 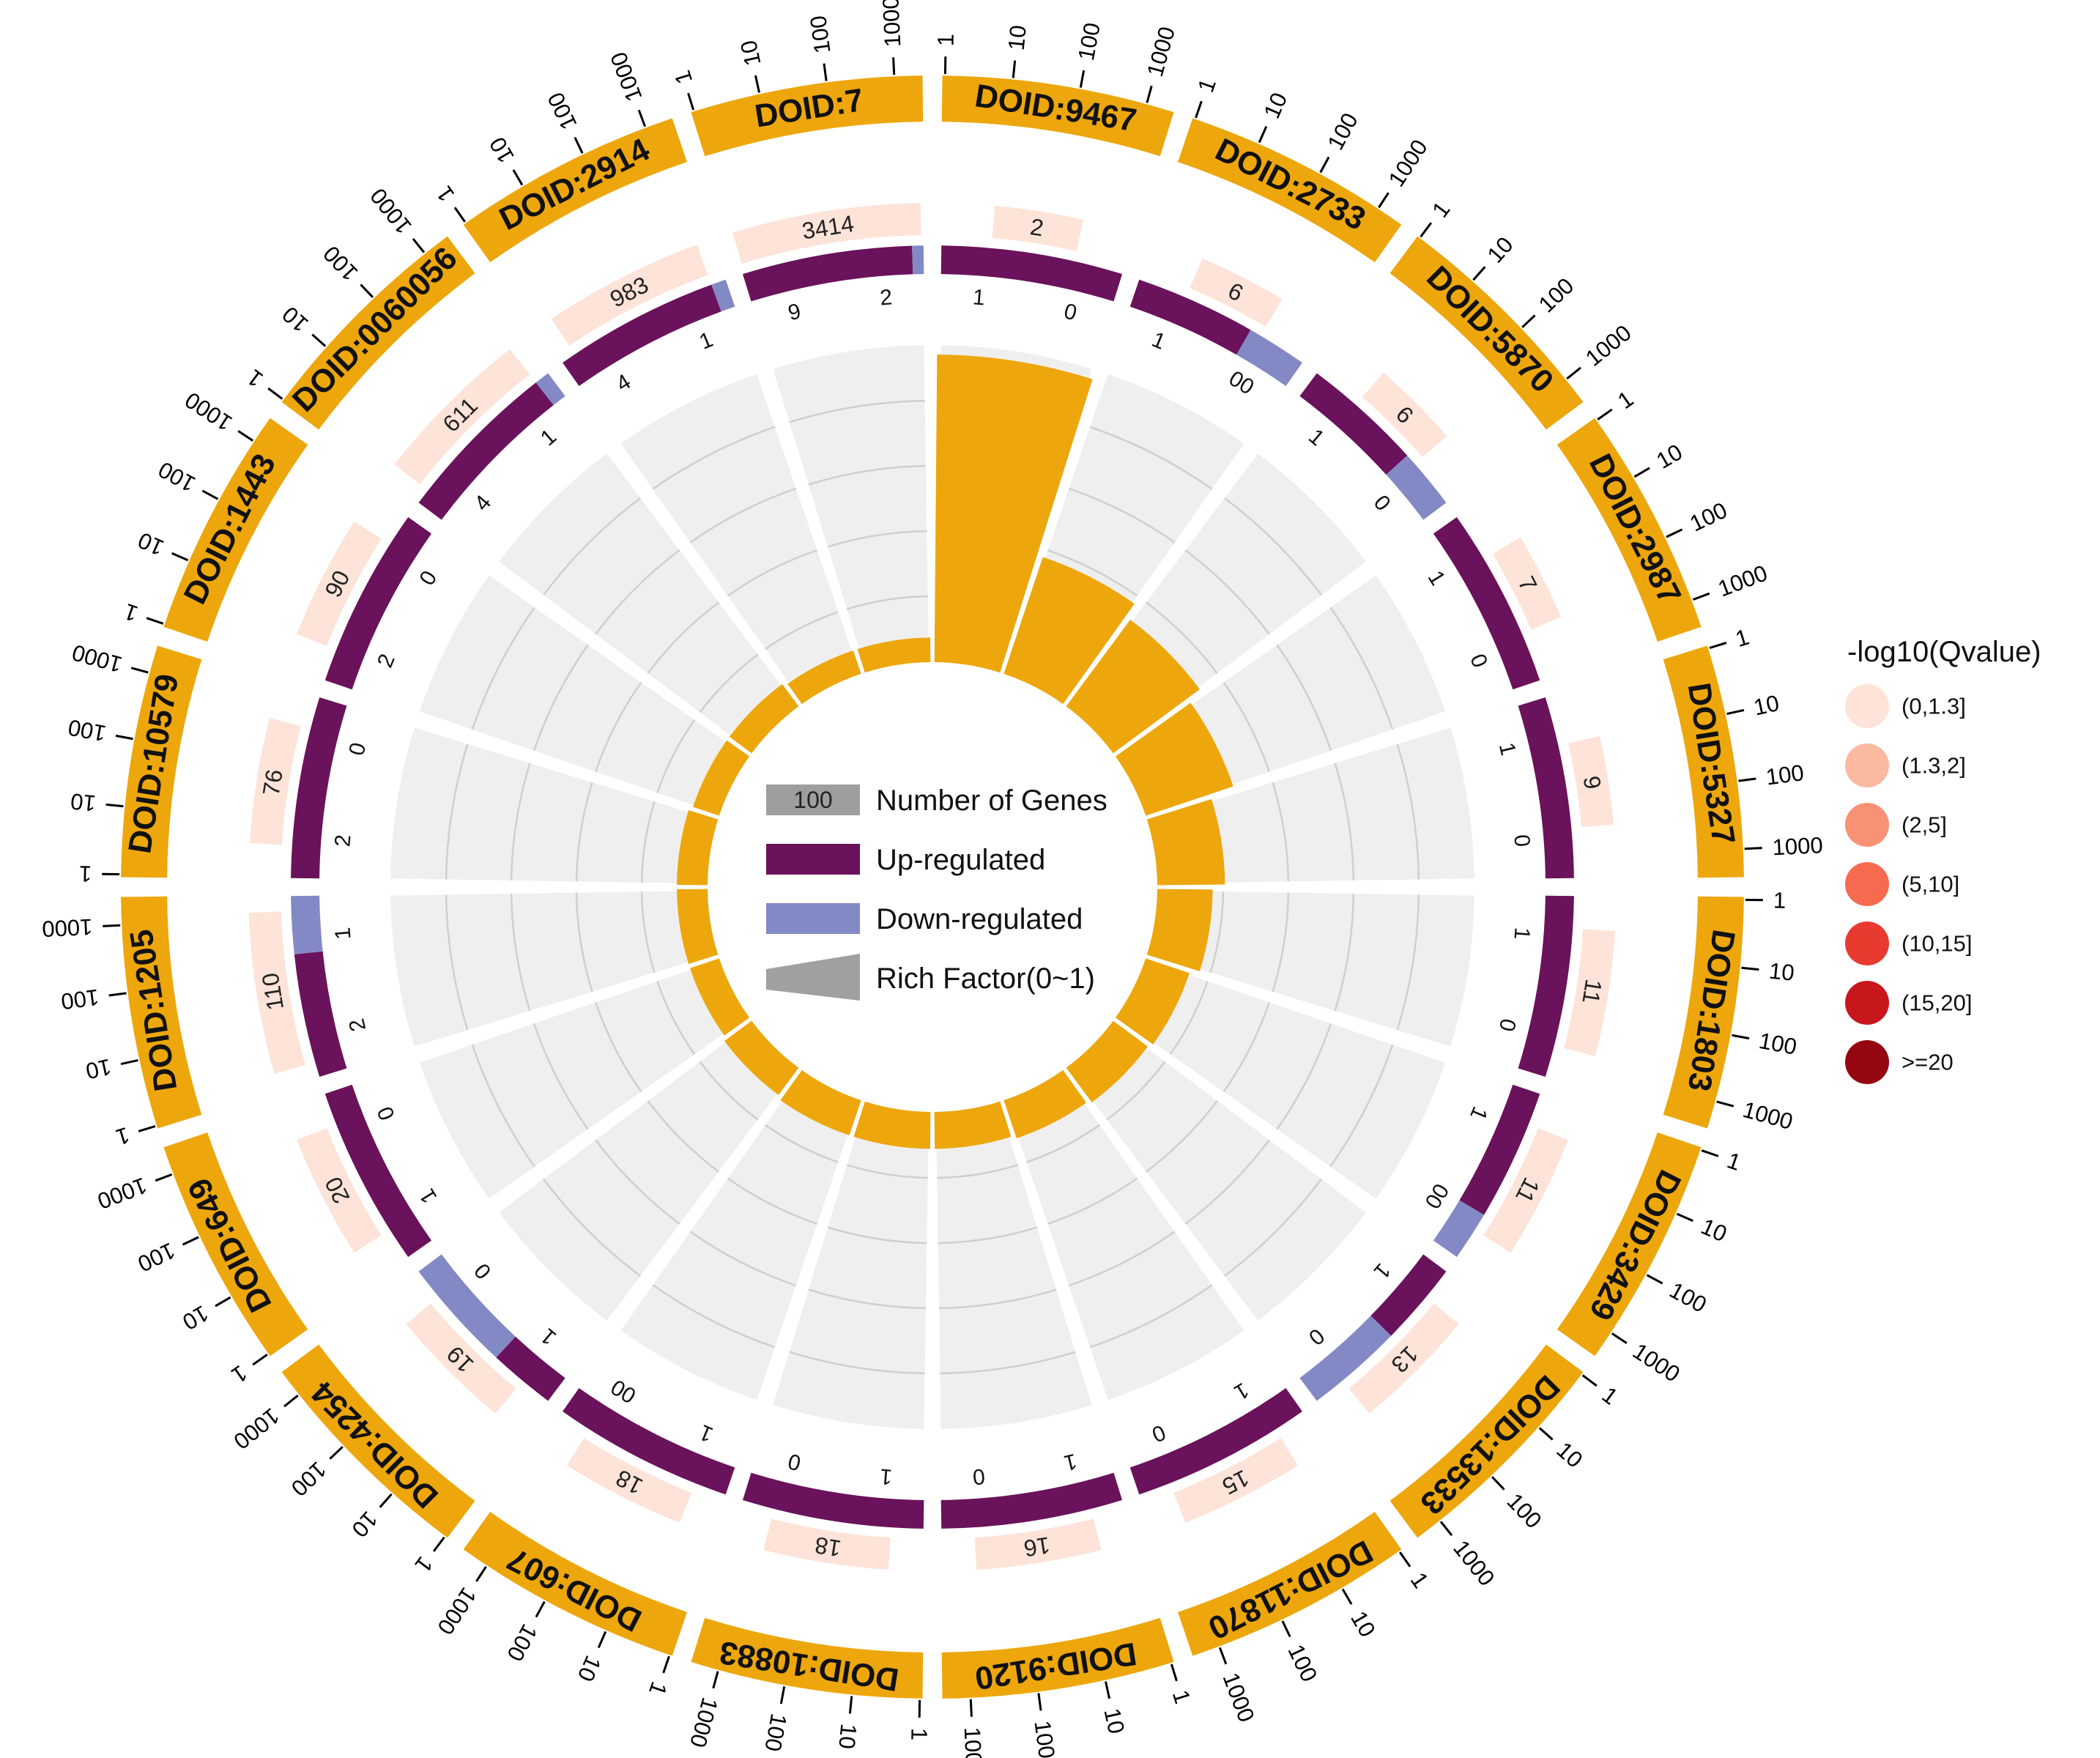 I want to click on up-count-label: 2, so click(x=357, y=1025).